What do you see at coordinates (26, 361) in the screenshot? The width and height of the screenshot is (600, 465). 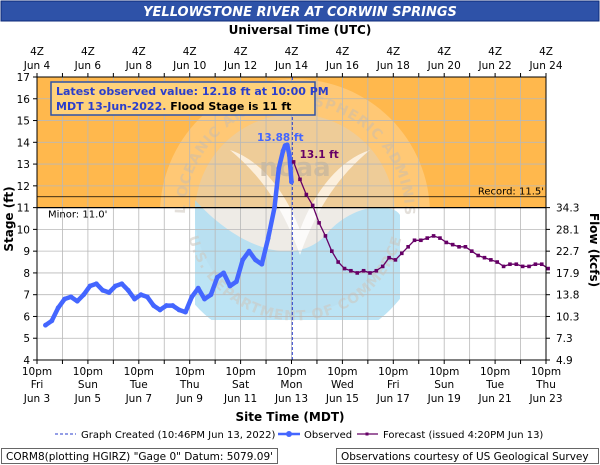 I see `y-tick-label: 4` at bounding box center [26, 361].